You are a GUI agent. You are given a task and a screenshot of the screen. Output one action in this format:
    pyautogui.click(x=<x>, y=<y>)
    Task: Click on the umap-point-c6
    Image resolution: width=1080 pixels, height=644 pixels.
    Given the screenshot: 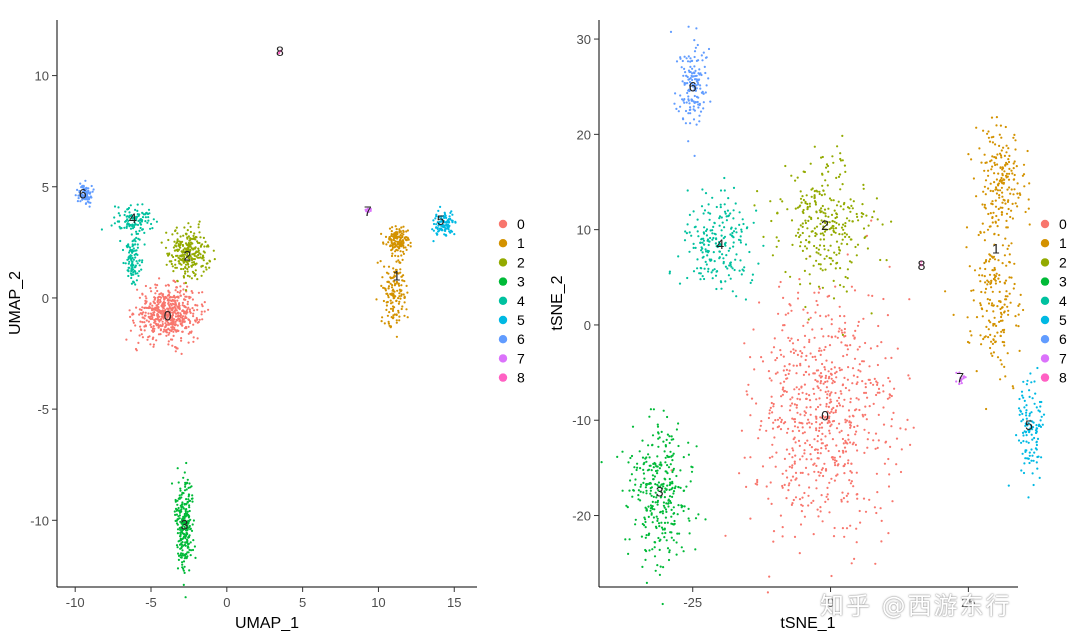 What is the action you would take?
    pyautogui.click(x=83, y=188)
    